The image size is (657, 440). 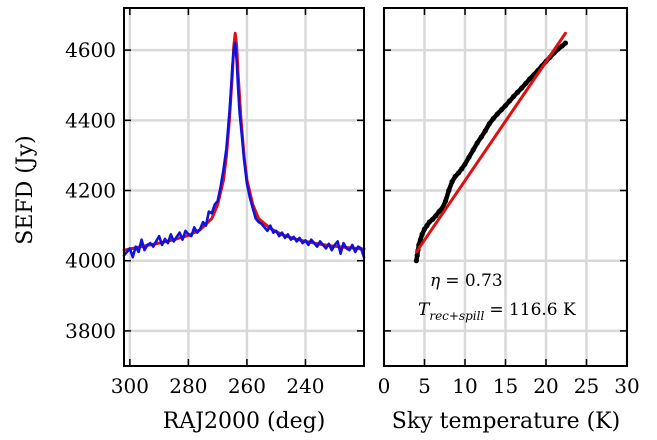 I want to click on eta-annotation: η = 0.73, so click(x=466, y=281).